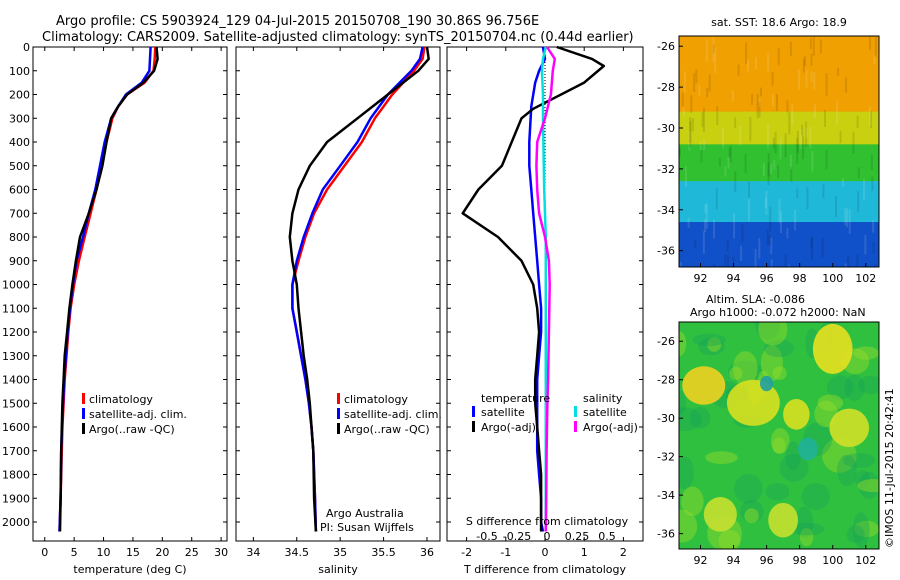 The width and height of the screenshot is (900, 580). What do you see at coordinates (16, 356) in the screenshot?
I see `y-tick-label: 1300` at bounding box center [16, 356].